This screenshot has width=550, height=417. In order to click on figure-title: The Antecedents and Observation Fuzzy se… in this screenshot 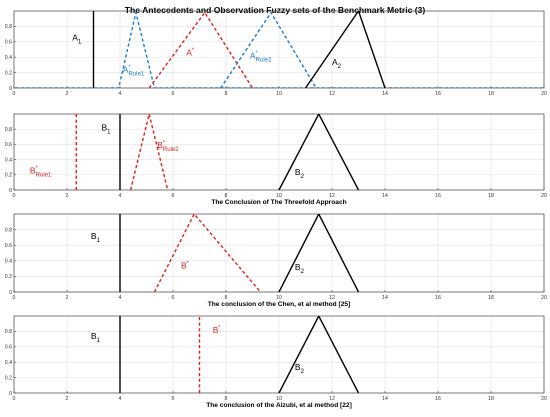, I will do `click(275, 10)`.